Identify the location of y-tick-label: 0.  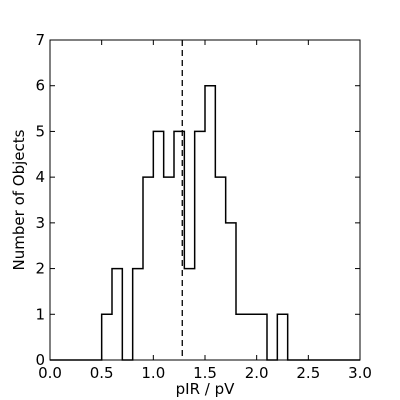
(40, 360).